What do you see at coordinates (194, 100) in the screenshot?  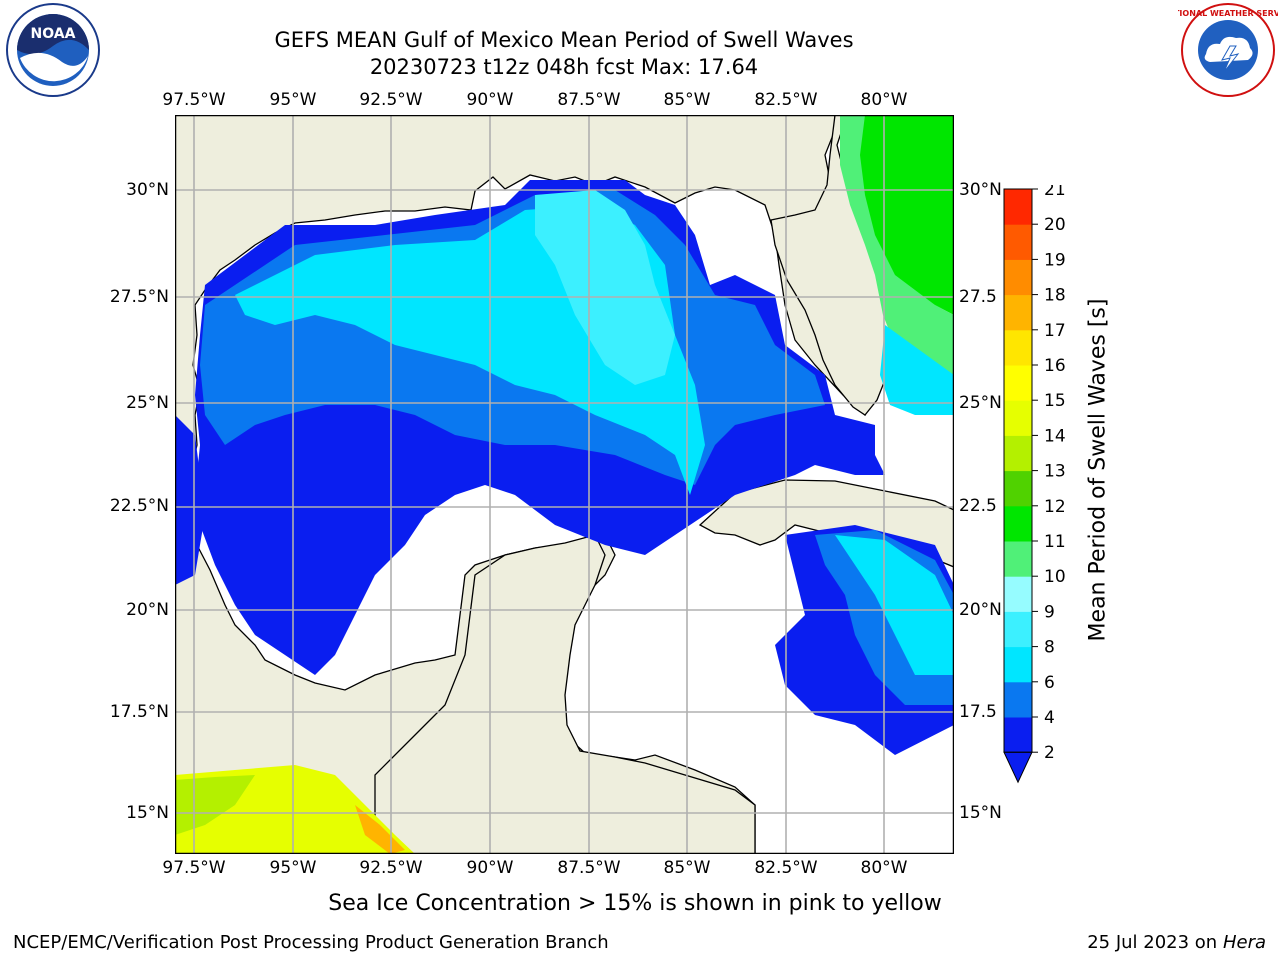 I see `lon-label-top: 97.5°W` at bounding box center [194, 100].